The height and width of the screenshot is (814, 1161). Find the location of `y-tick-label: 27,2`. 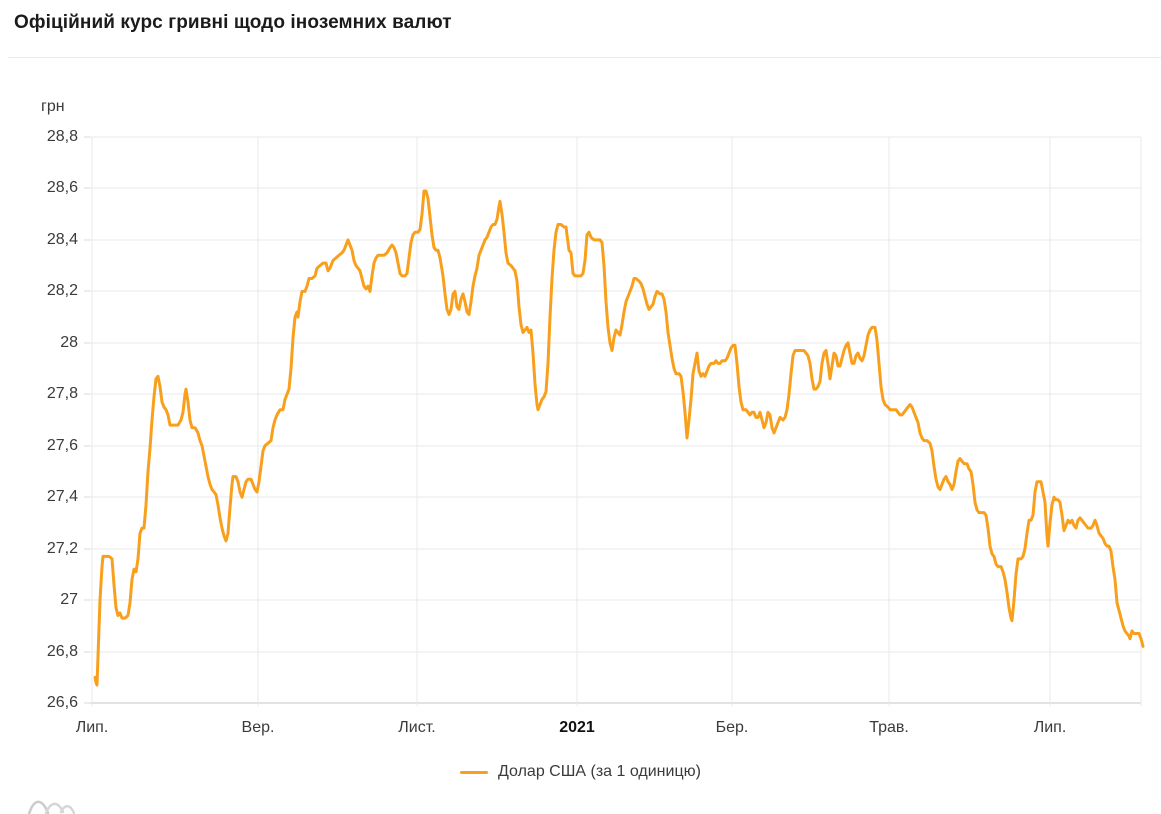

y-tick-label: 27,2 is located at coordinates (62, 548).